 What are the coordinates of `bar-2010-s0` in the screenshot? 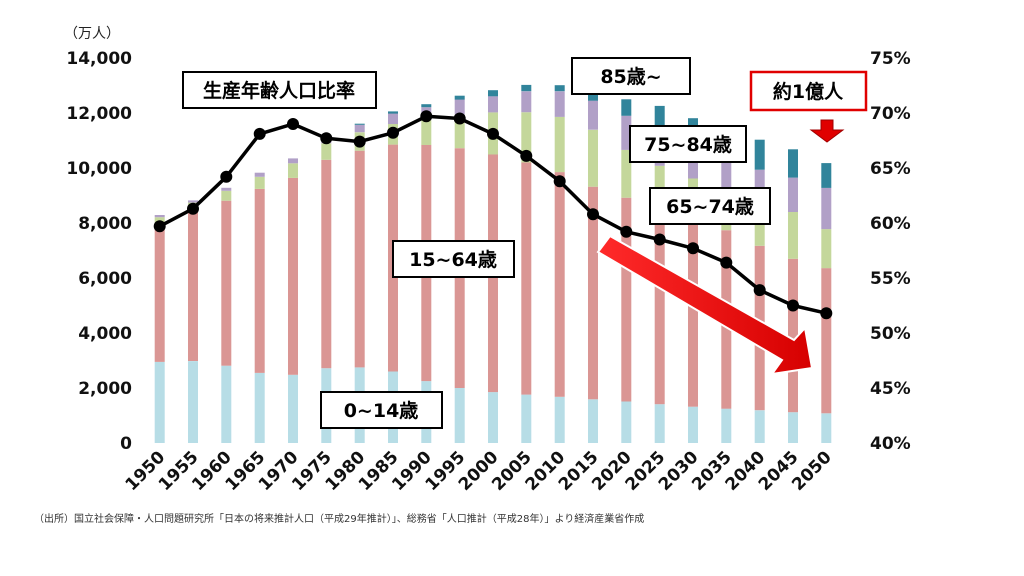 It's located at (559, 419).